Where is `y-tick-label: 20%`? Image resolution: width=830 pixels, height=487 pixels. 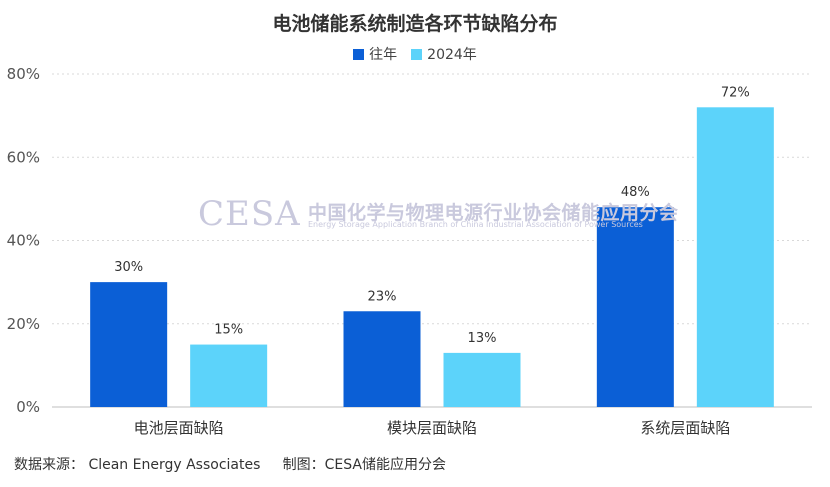
y-tick-label: 20% is located at coordinates (23, 324).